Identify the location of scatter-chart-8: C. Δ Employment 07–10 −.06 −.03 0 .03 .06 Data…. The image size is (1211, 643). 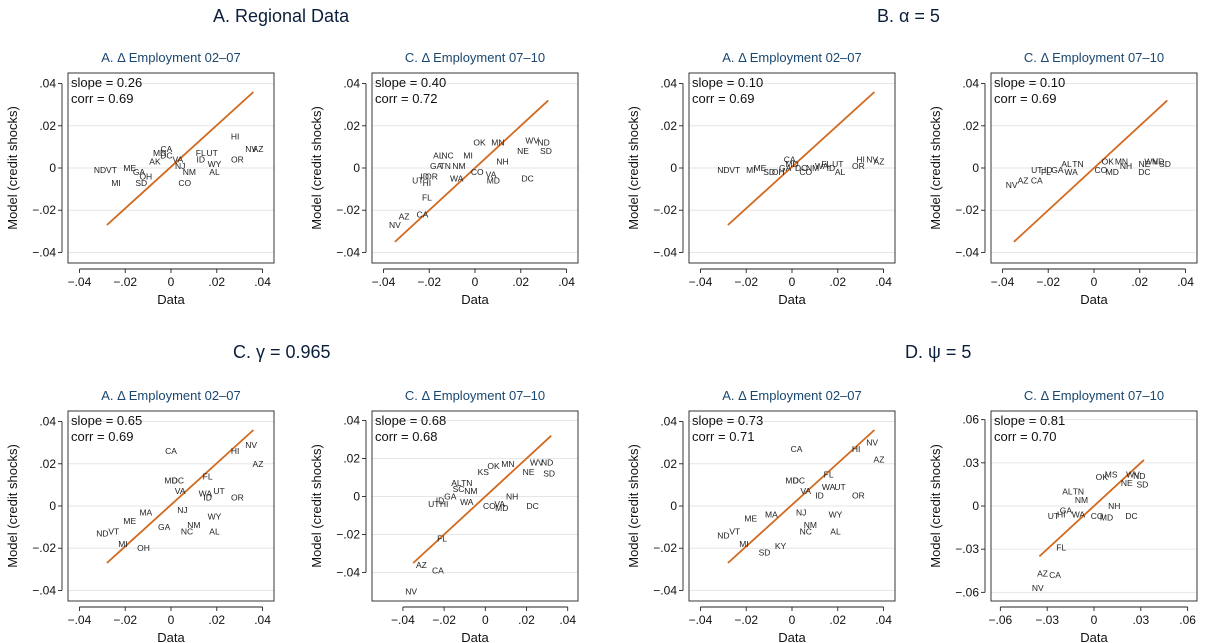
(1063, 515).